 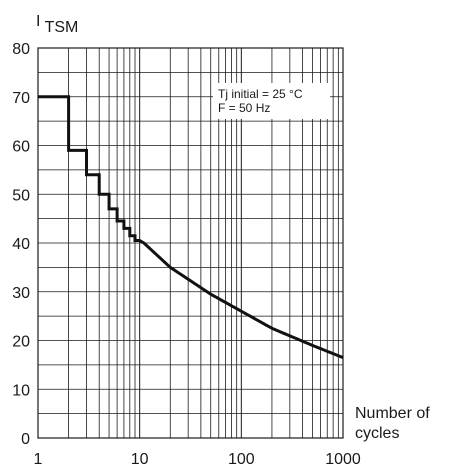 What do you see at coordinates (140, 459) in the screenshot?
I see `x-tick-label: 10` at bounding box center [140, 459].